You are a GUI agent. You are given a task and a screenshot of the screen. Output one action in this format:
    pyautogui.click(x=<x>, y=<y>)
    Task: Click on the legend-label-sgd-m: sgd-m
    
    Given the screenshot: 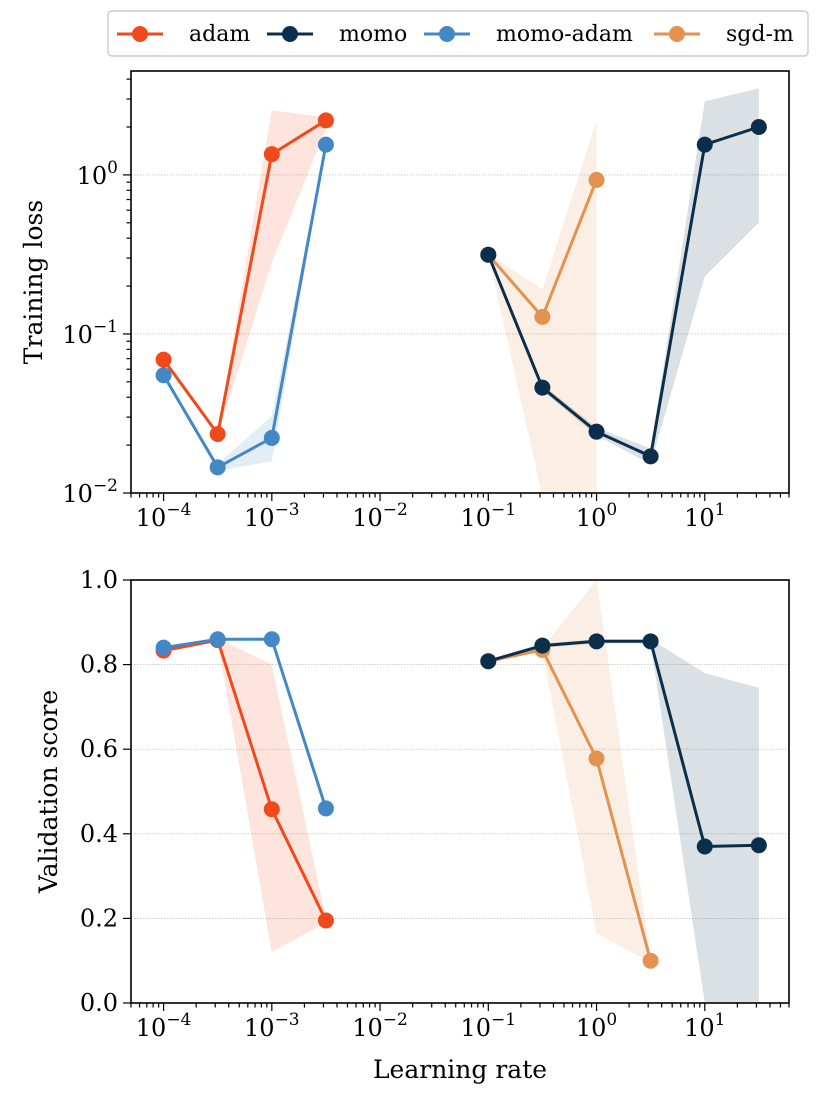 What is the action you would take?
    pyautogui.click(x=760, y=34)
    